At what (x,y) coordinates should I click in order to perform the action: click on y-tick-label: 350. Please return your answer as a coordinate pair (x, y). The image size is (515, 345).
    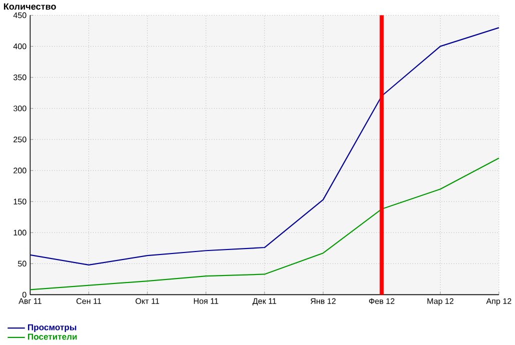
    Looking at the image, I should click on (19, 77).